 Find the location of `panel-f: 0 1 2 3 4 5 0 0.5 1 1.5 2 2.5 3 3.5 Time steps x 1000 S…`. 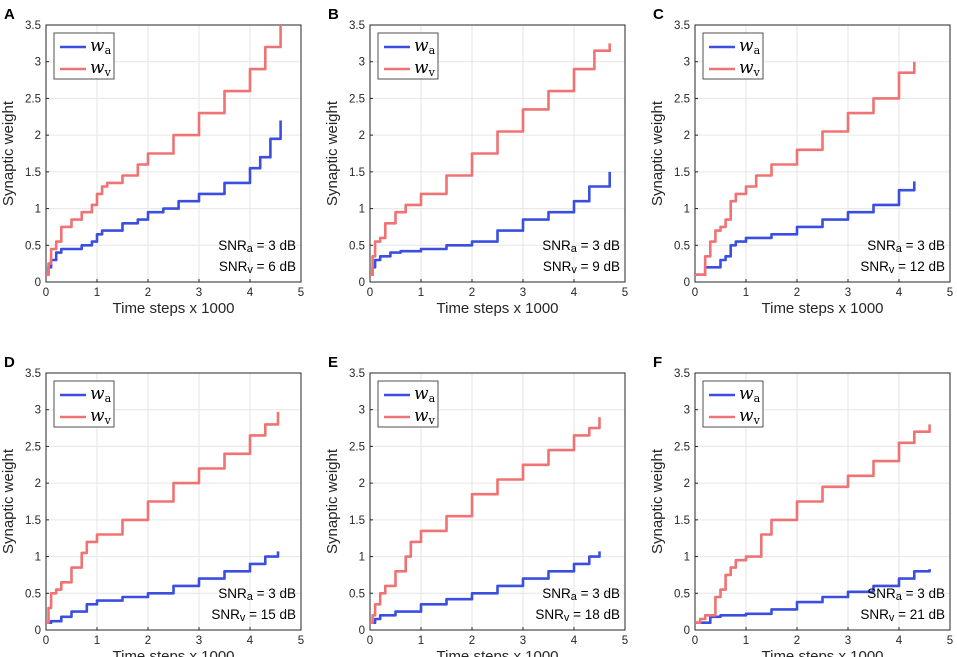

panel-f: 0 1 2 3 4 5 0 0.5 1 1.5 2 2.5 3 3.5 Time steps x 1000 S… is located at coordinates (801, 505).